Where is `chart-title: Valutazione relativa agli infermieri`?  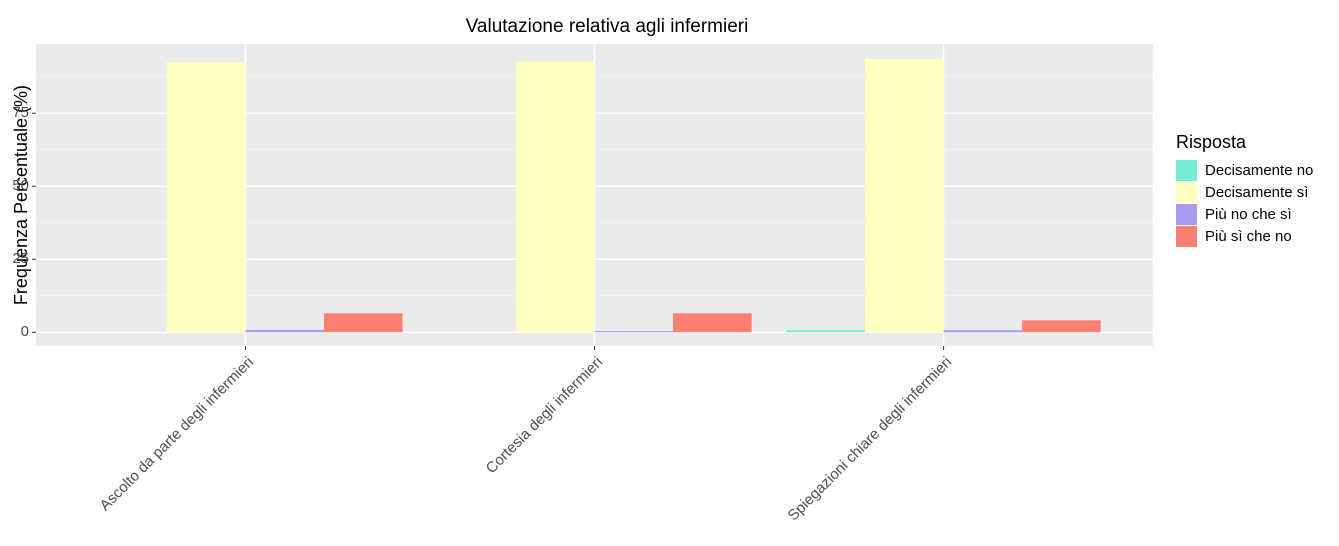
chart-title: Valutazione relativa agli infermieri is located at coordinates (607, 26).